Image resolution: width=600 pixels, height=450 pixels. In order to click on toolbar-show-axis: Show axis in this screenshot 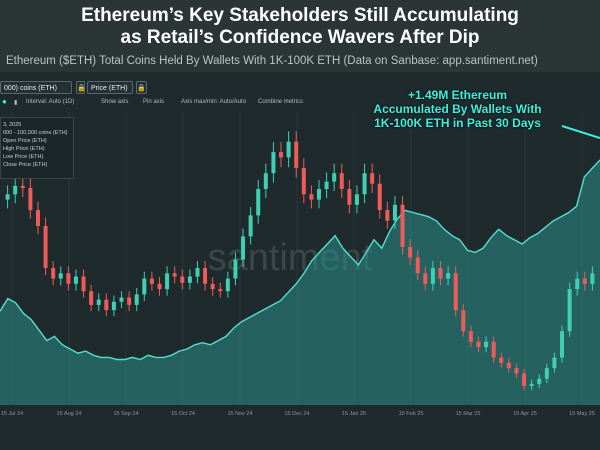, I will do `click(115, 102)`.